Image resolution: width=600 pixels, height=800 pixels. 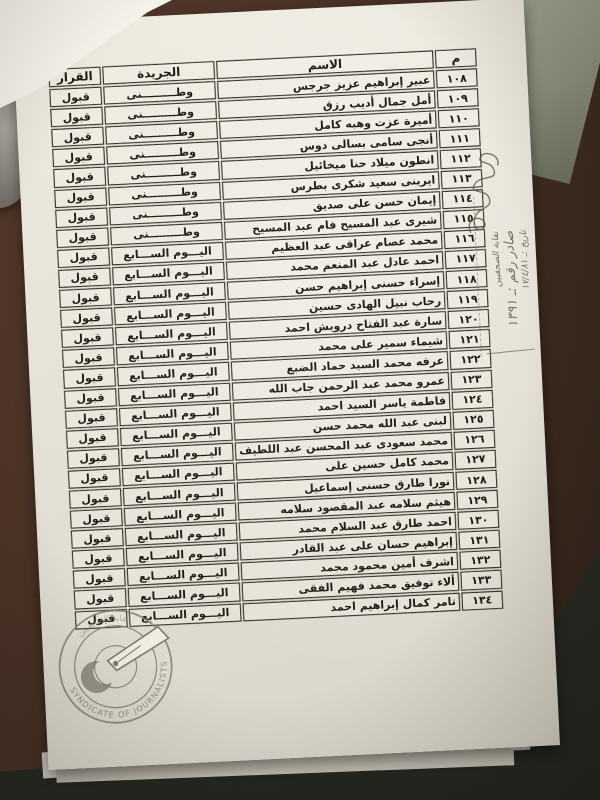 What do you see at coordinates (483, 193) in the screenshot?
I see `handwritten-signature` at bounding box center [483, 193].